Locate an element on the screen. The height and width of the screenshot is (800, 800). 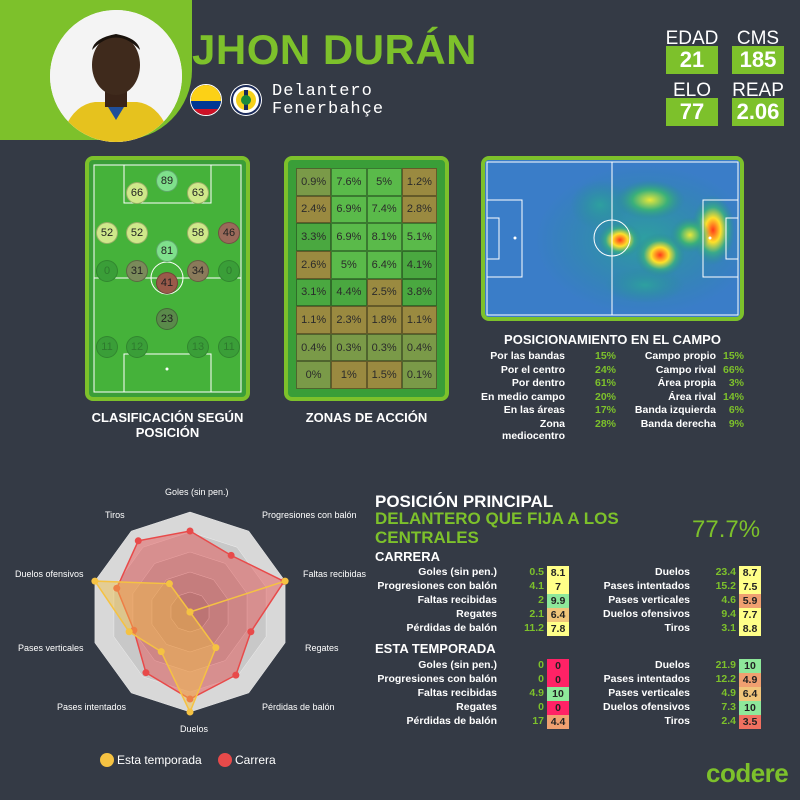
zone-cell: 3.8% is located at coordinates (419, 292).